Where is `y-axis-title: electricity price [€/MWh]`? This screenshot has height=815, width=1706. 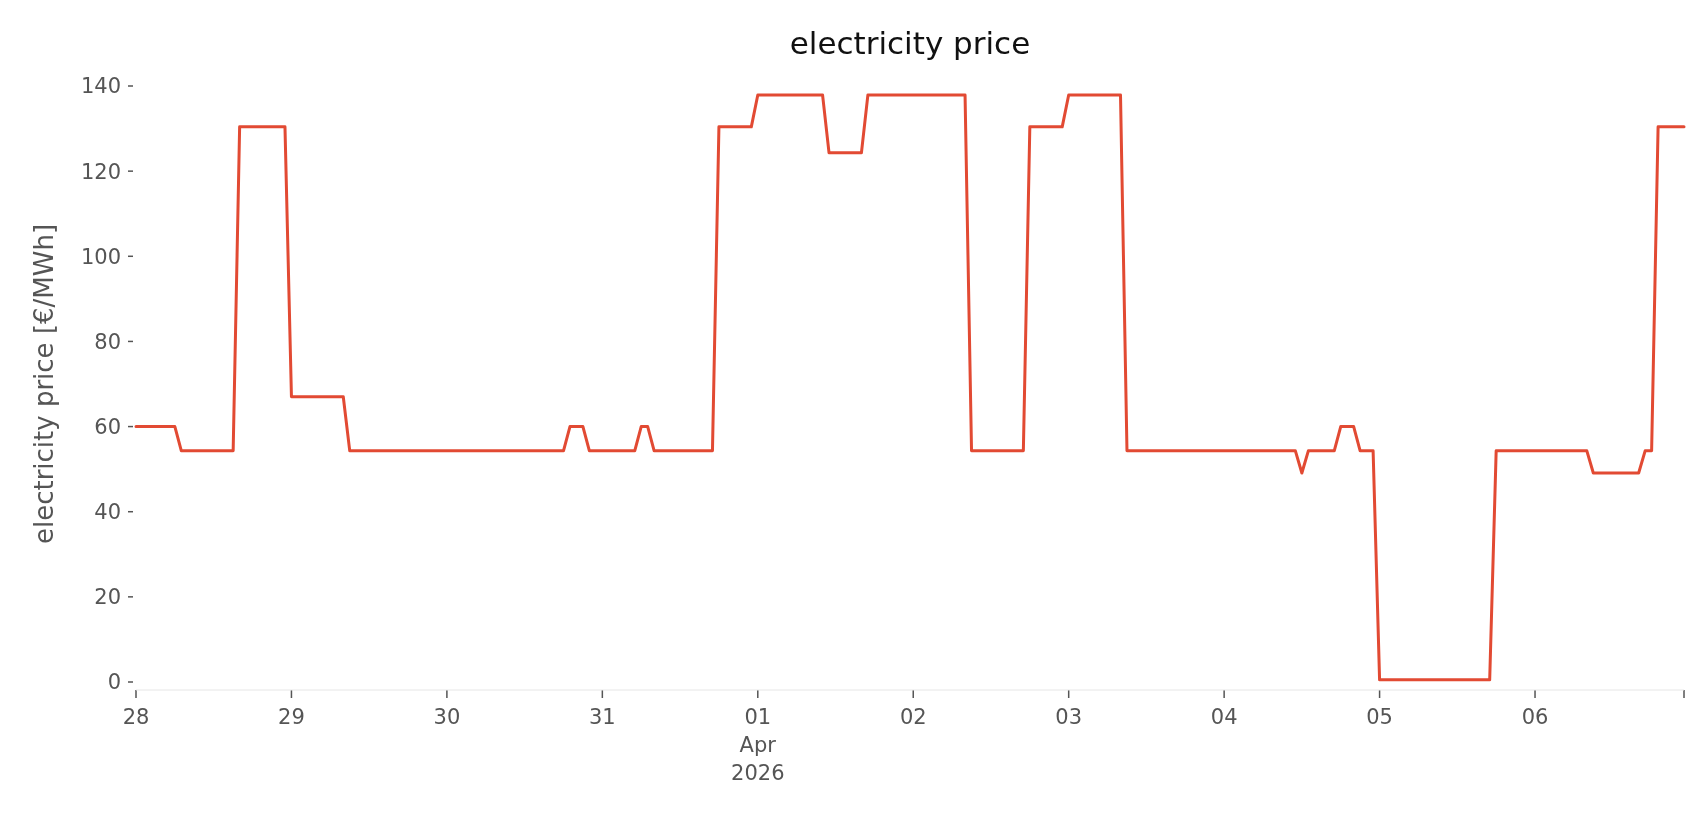 y-axis-title: electricity price [€/MWh] is located at coordinates (44, 384).